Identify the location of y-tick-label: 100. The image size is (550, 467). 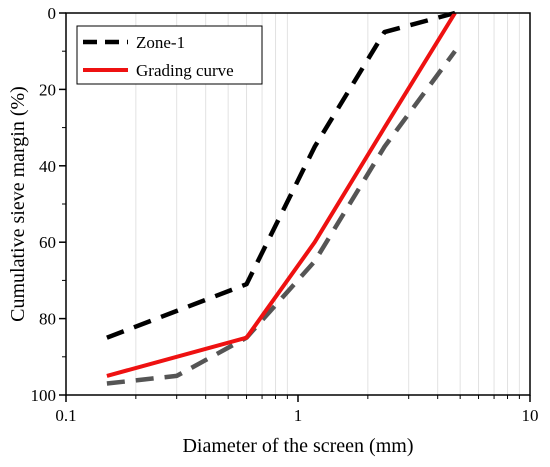
(44, 395).